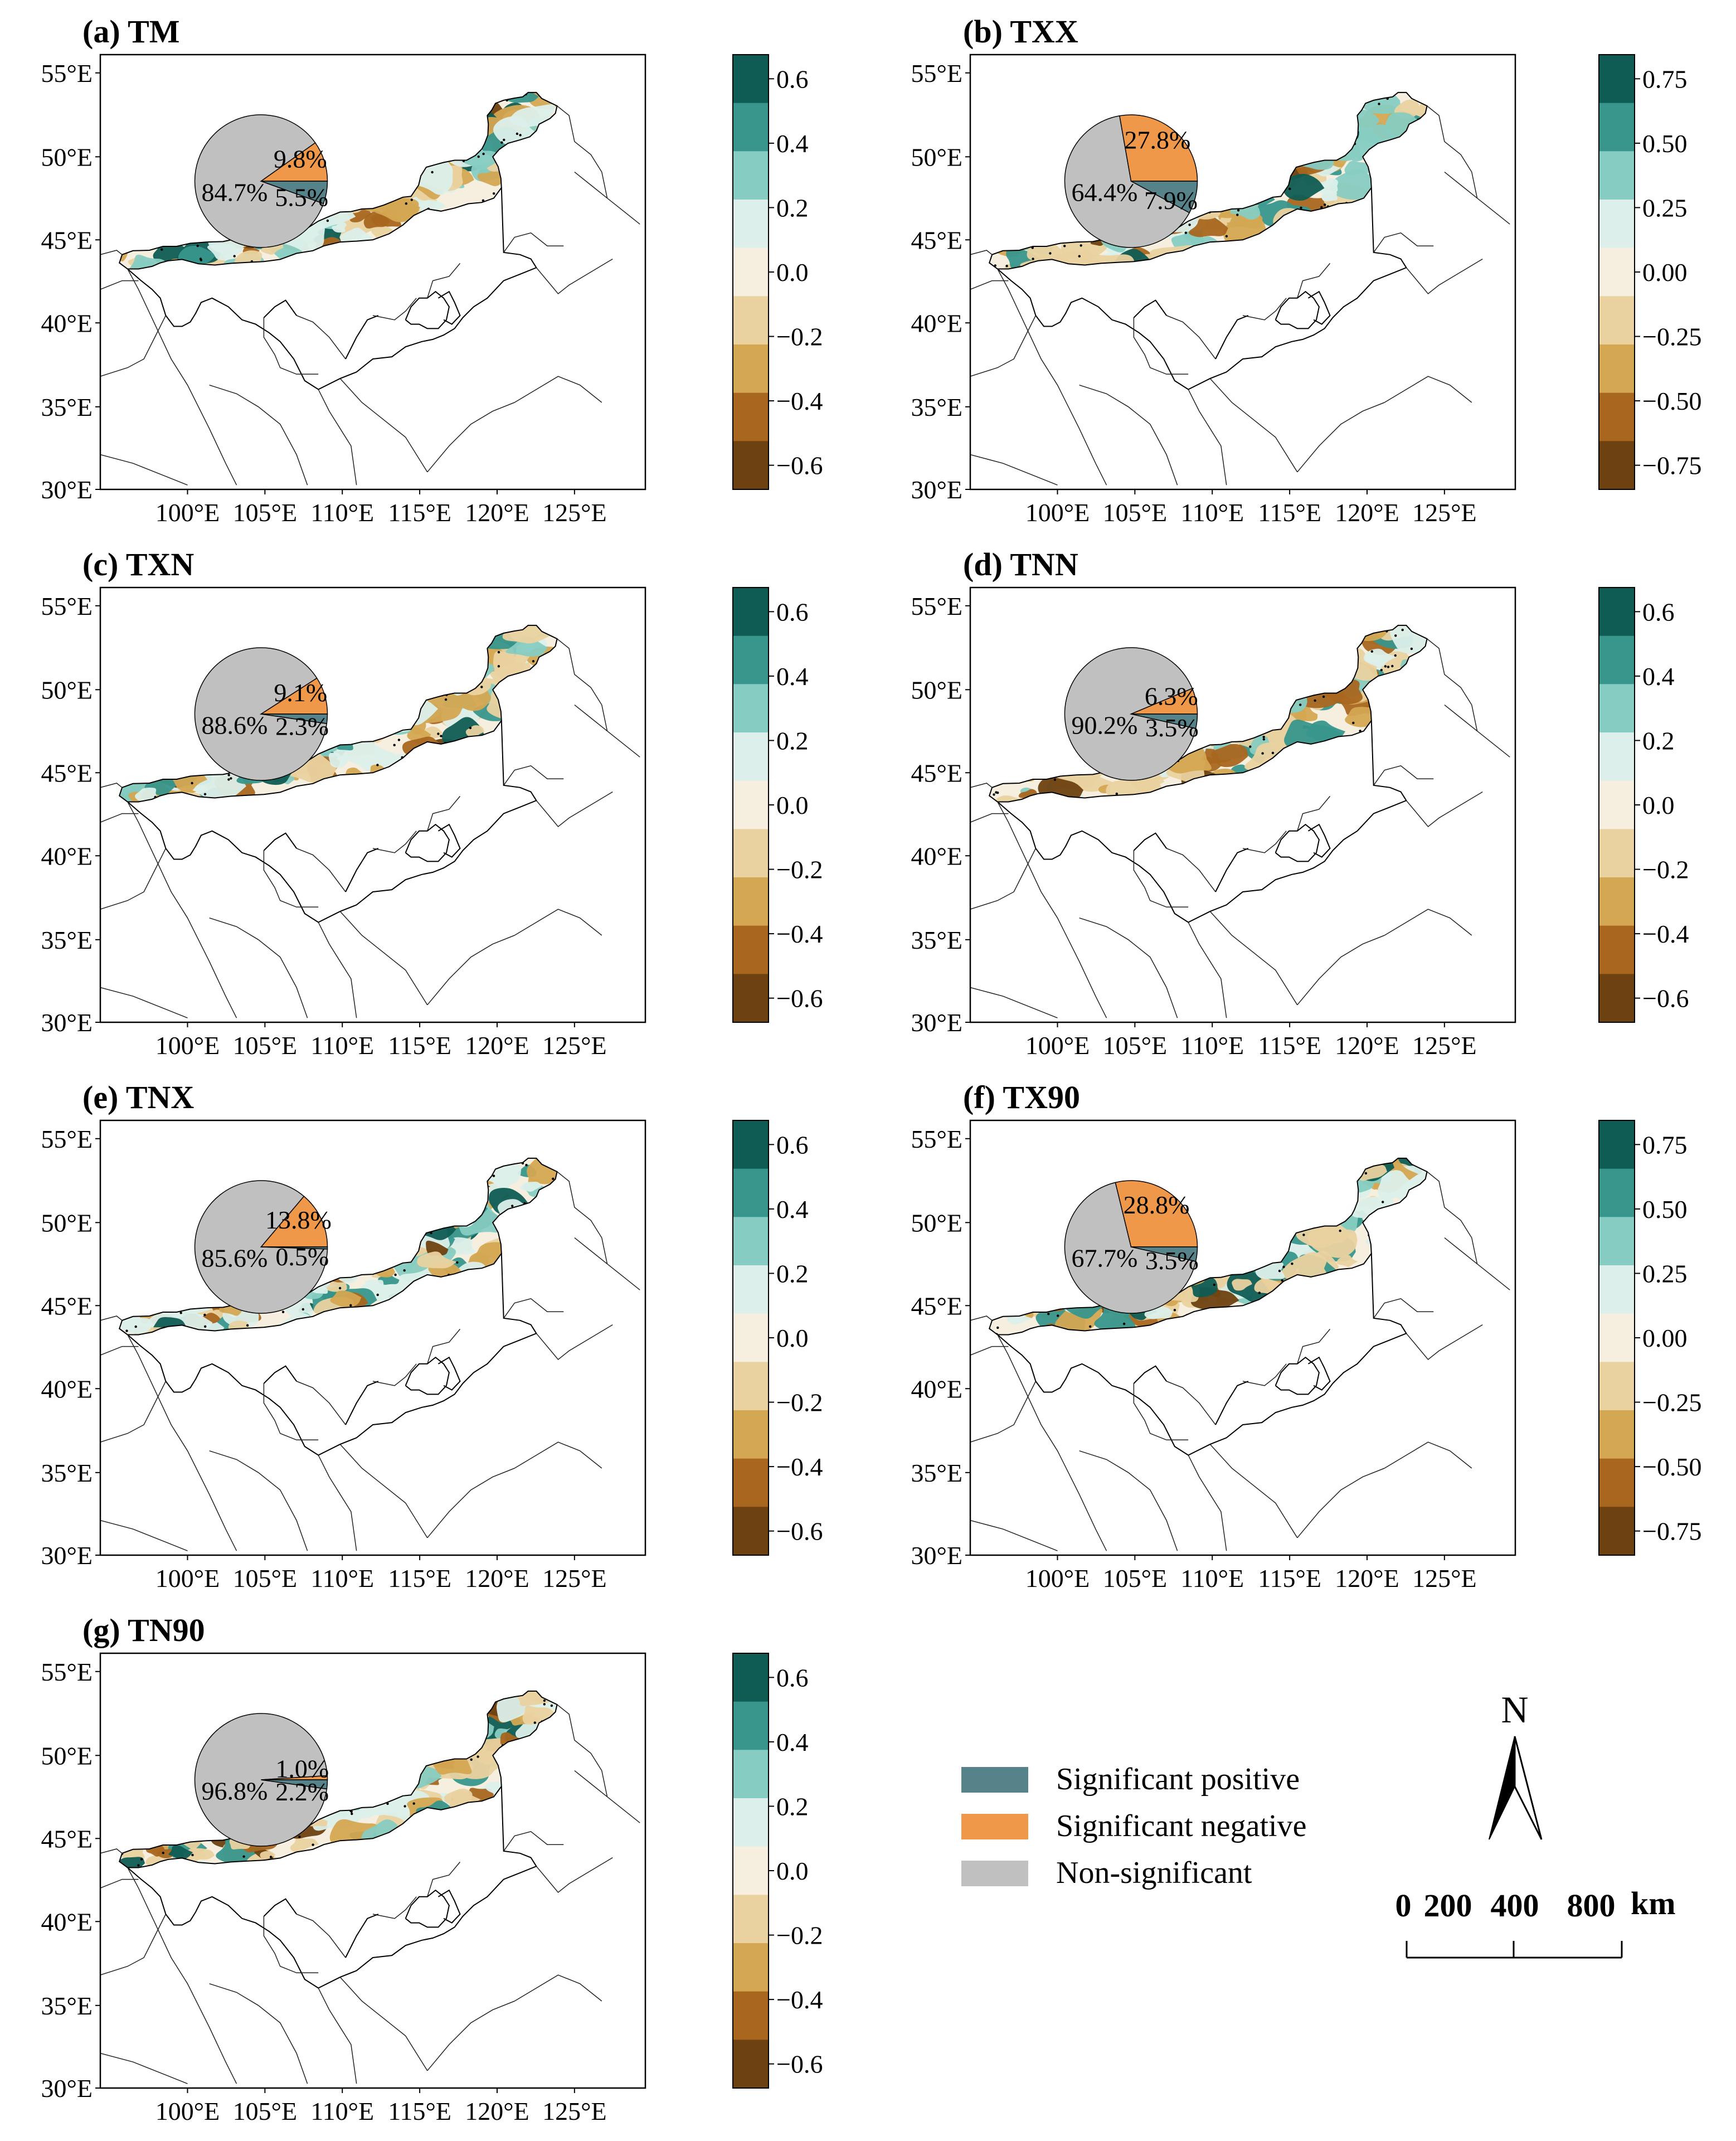 The height and width of the screenshot is (2141, 1736). Describe the element at coordinates (1104, 1258) in the screenshot. I see `pie-label-non-significant: 67.7%` at that location.